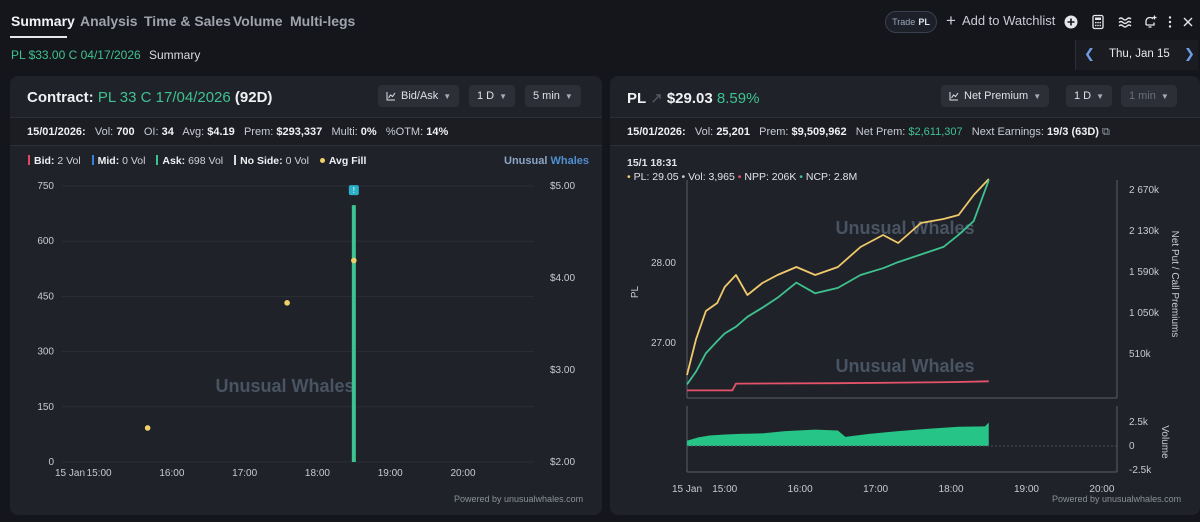  Describe the element at coordinates (76, 55) in the screenshot. I see `contract-label: PL $33.00 C 04/17/2026` at that location.